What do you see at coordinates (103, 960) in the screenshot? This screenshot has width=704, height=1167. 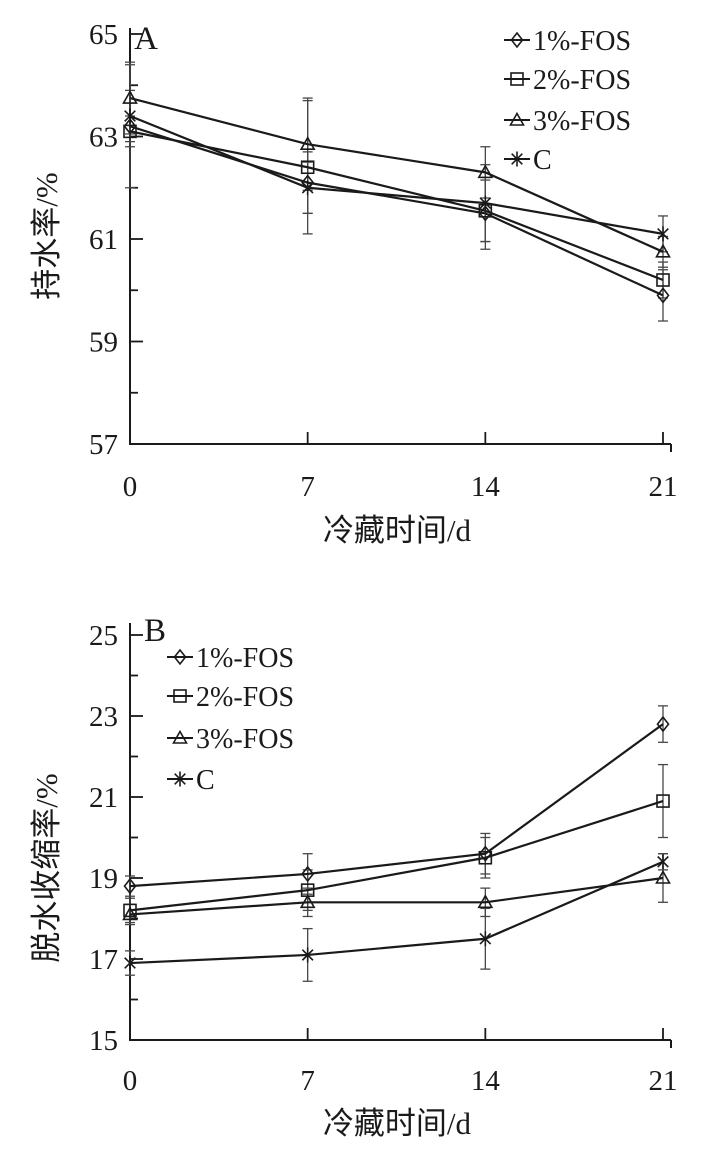 I see `y-tick-label: 17` at bounding box center [103, 960].